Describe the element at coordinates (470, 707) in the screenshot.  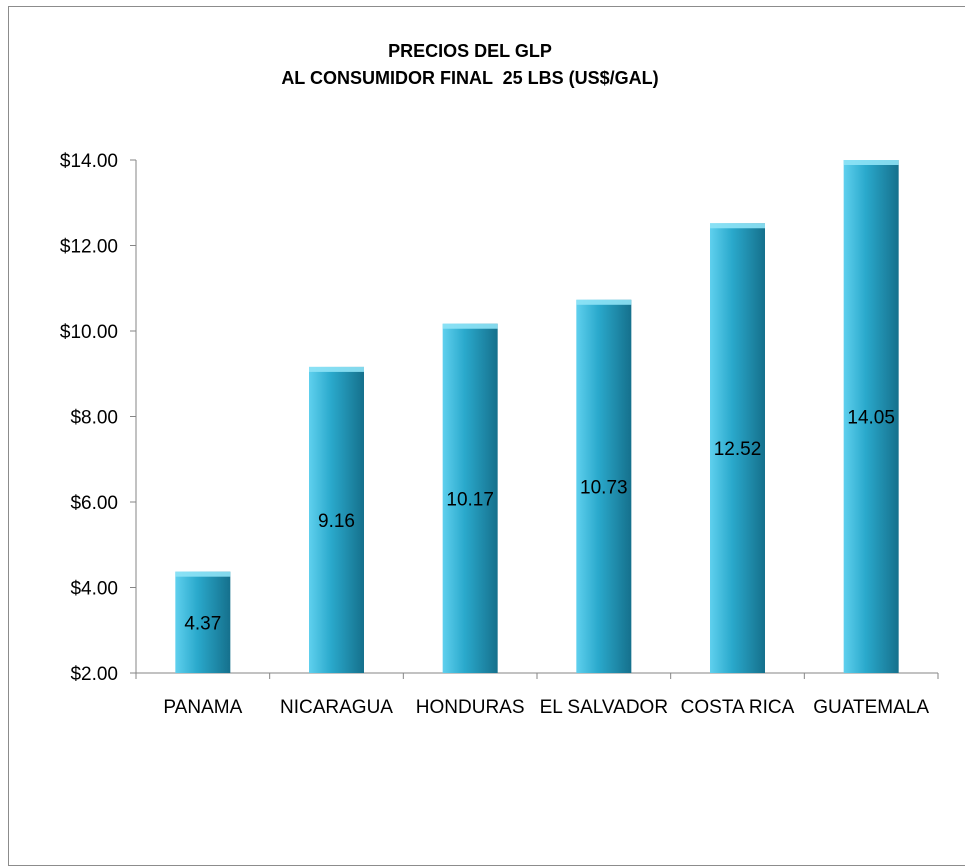
I see `x-tick-label: HONDURAS` at that location.